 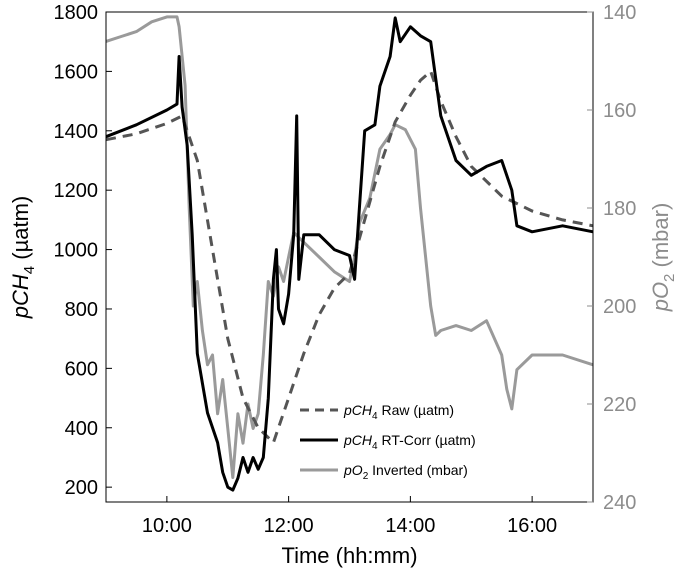 I want to click on y-left-tick-label: 200, so click(x=81, y=488).